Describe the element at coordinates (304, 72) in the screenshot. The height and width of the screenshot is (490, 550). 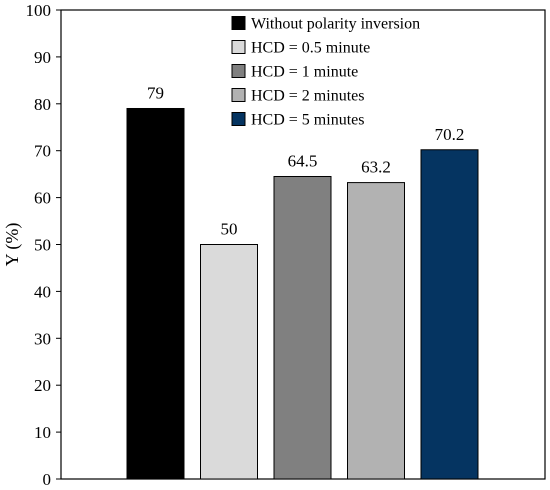
I see `legend-label: HCD = 1 minute` at that location.